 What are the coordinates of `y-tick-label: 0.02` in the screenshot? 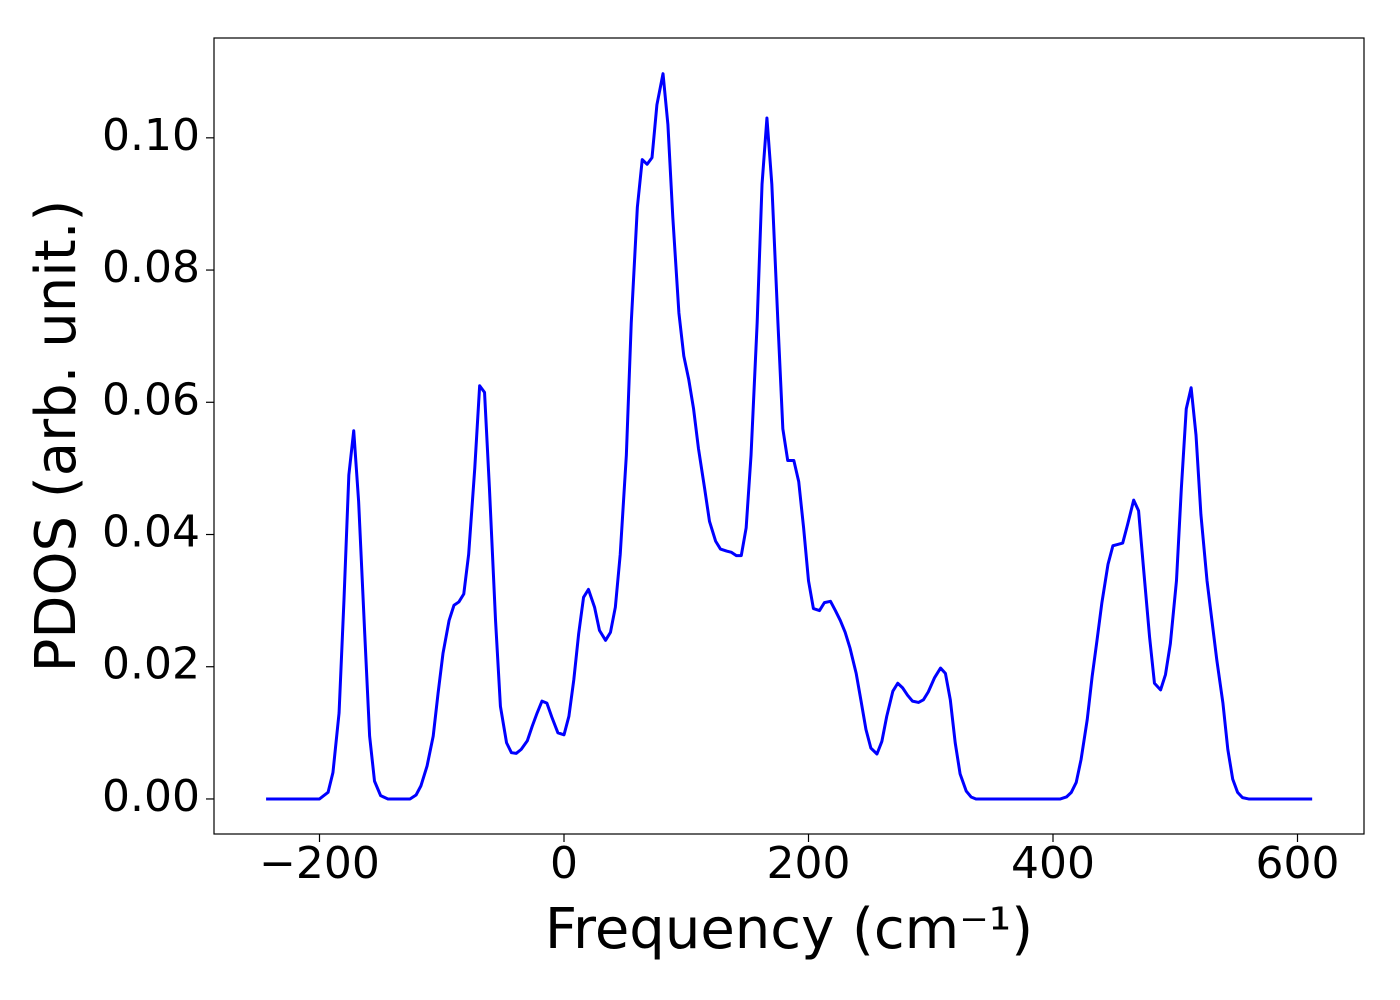 It's located at (151, 664).